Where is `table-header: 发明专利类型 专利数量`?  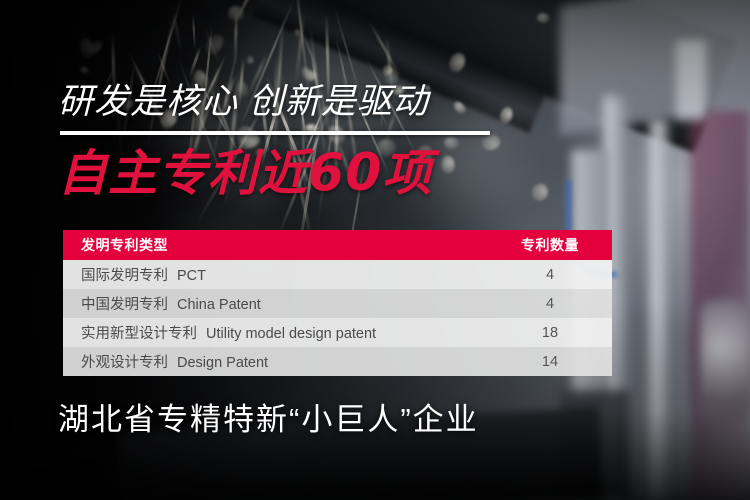 table-header: 发明专利类型 专利数量 is located at coordinates (337, 245).